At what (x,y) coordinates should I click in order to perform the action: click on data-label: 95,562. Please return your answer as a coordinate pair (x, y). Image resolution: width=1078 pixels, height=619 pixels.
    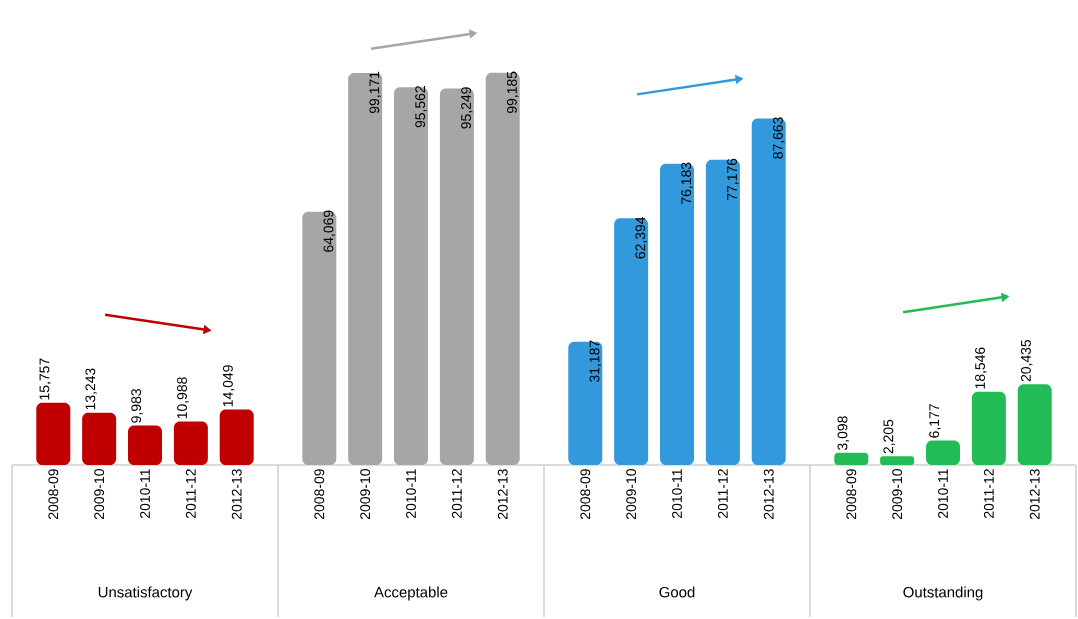
    Looking at the image, I should click on (421, 107).